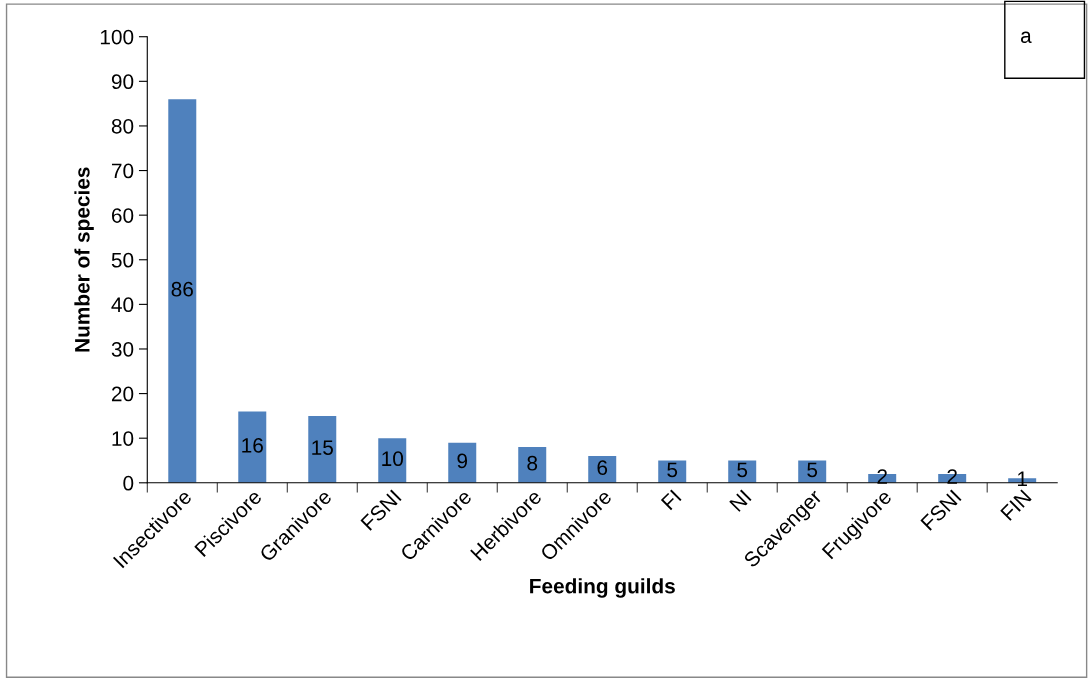  What do you see at coordinates (84, 259) in the screenshot?
I see `y-axis-title: Number of species` at bounding box center [84, 259].